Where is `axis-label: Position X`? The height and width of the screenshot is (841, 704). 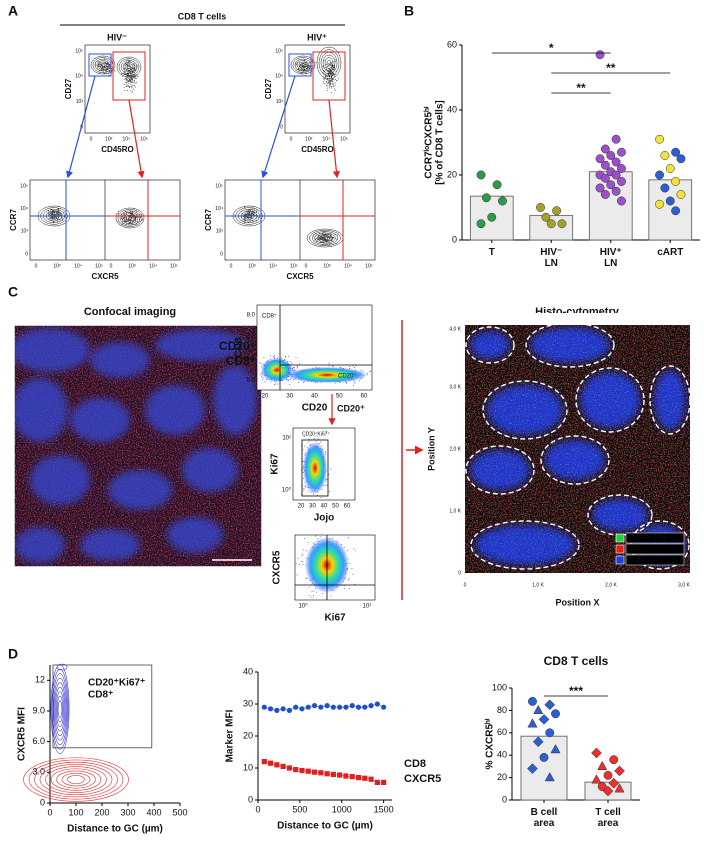 axis-label: Position X is located at coordinates (577, 602).